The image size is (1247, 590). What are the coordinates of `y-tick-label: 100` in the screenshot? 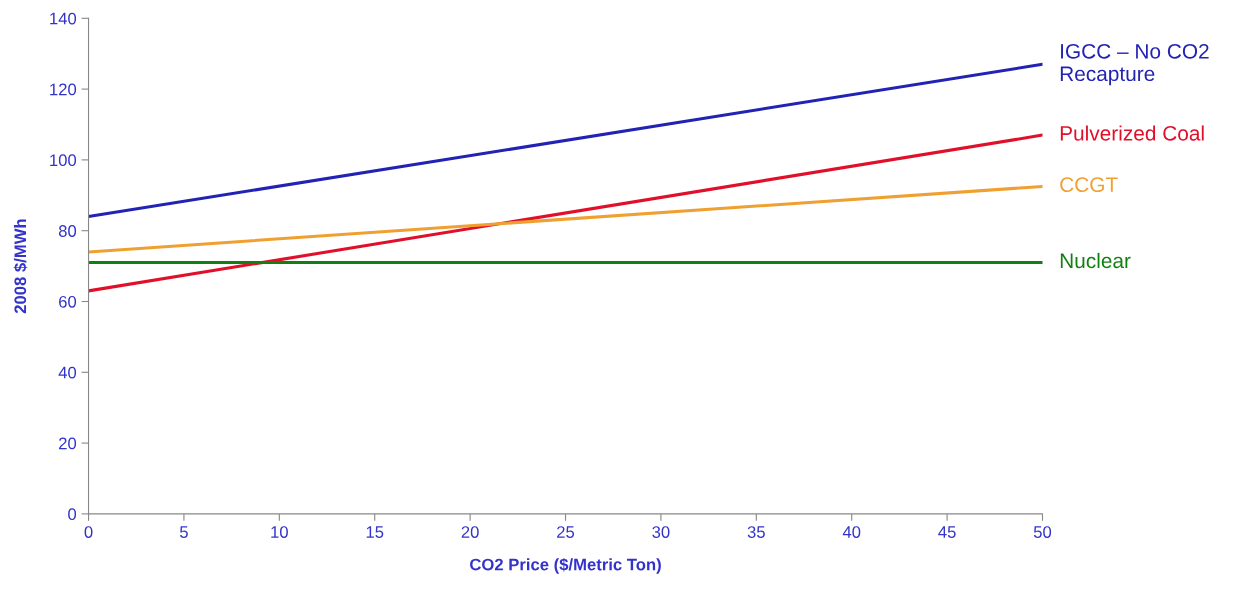 It's located at (63, 160).